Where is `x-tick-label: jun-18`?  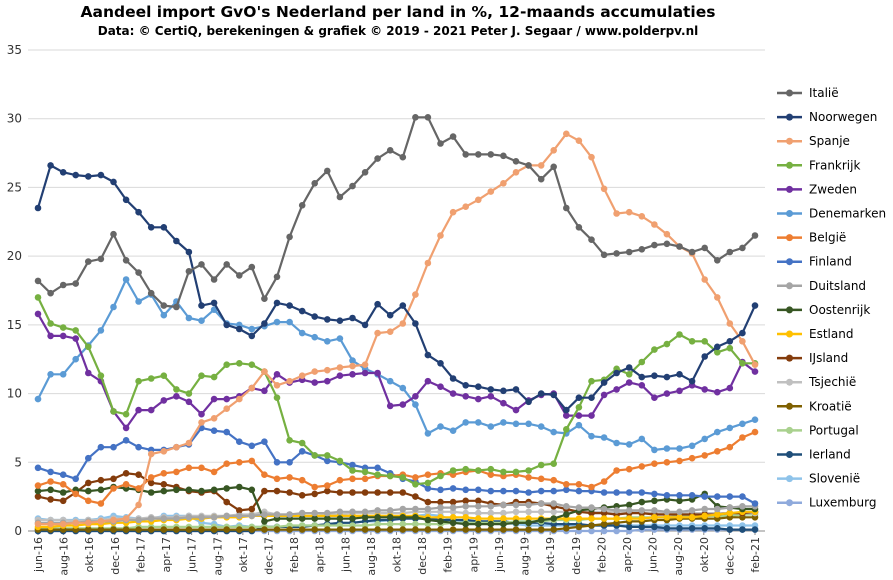 x-tick-label: jun-18 is located at coordinates (345, 555).